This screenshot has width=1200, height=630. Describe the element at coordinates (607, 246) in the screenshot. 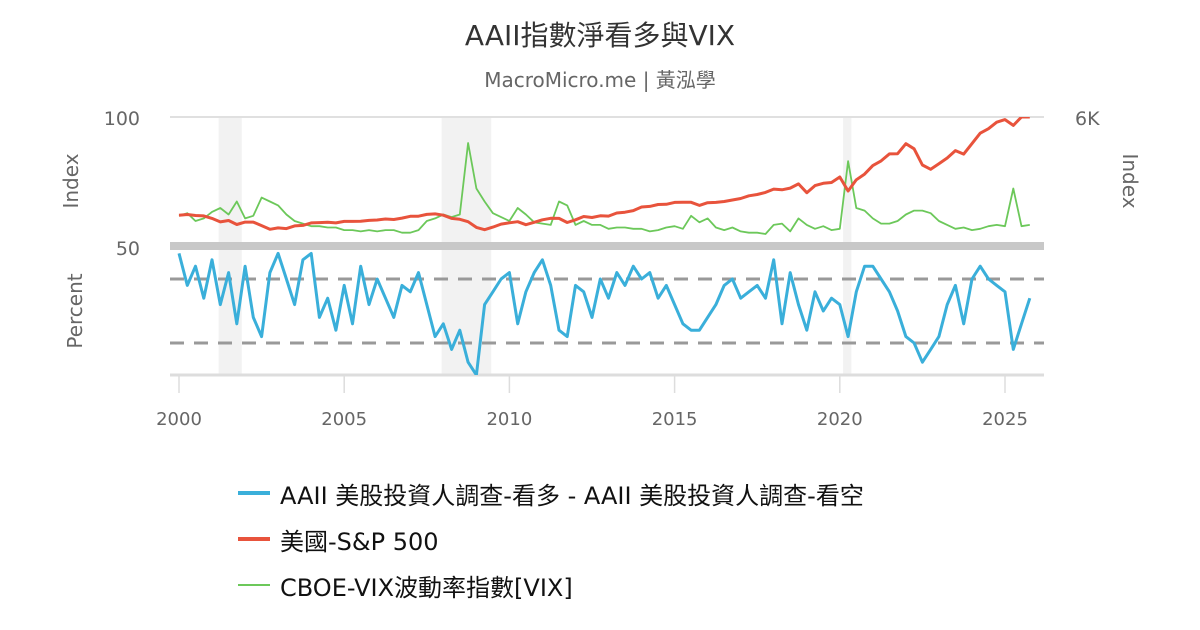

I see `panel-divider` at that location.